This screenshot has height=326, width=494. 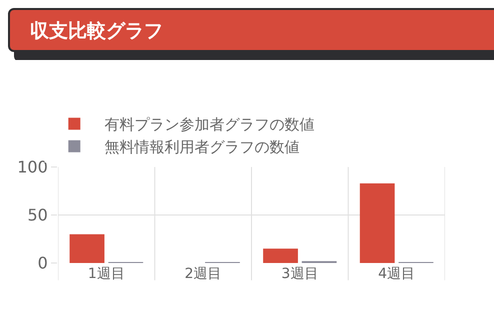 I want to click on chart-title: 収支比較グラフ, so click(x=96, y=31).